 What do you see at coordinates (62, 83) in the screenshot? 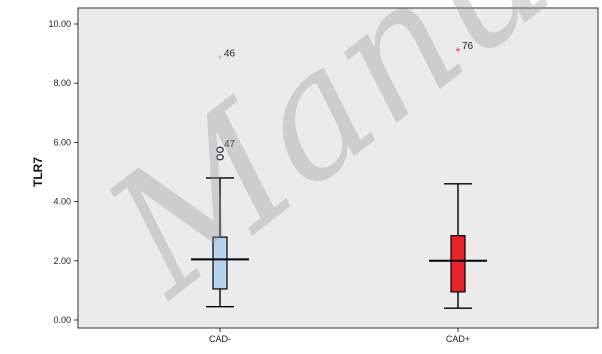
I see `y-tick-label: 8.00` at bounding box center [62, 83].